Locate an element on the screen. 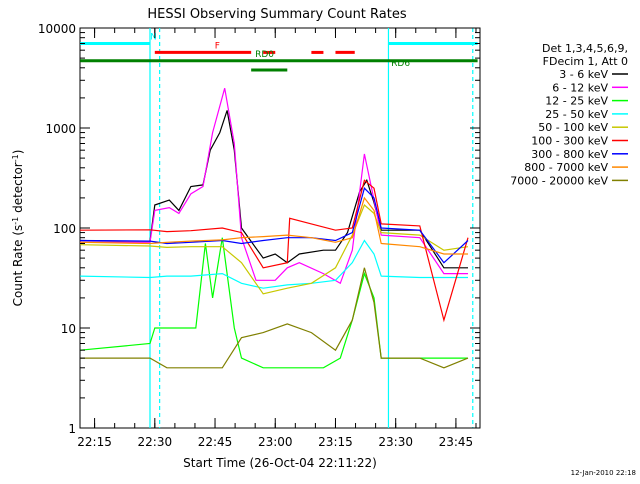  x-axis-label: Start Time (26-Oct-04 22:11:22) is located at coordinates (280, 463).